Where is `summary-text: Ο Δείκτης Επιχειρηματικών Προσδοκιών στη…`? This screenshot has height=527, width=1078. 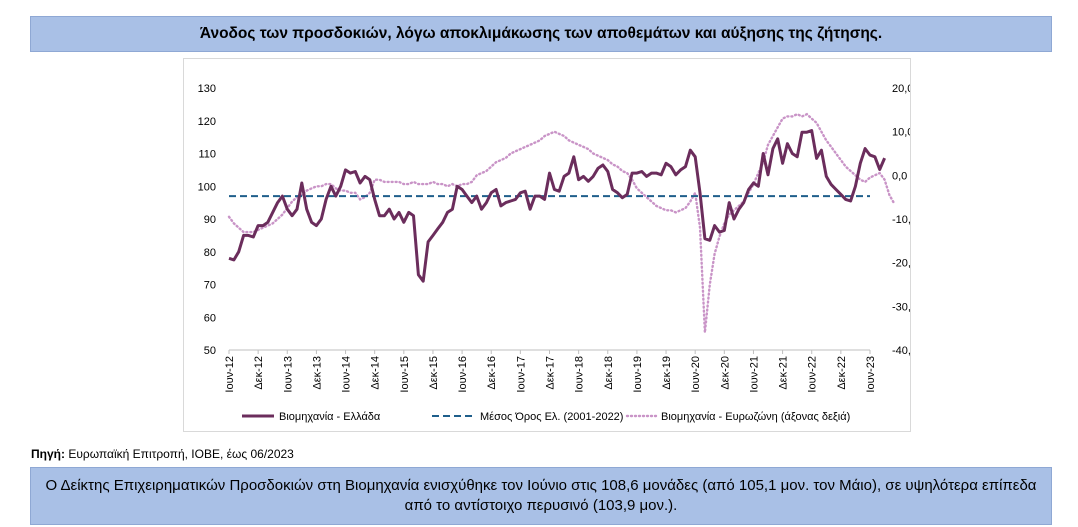
summary-text: Ο Δείκτης Επιχειρηματικών Προσδοκιών στη… is located at coordinates (541, 496).